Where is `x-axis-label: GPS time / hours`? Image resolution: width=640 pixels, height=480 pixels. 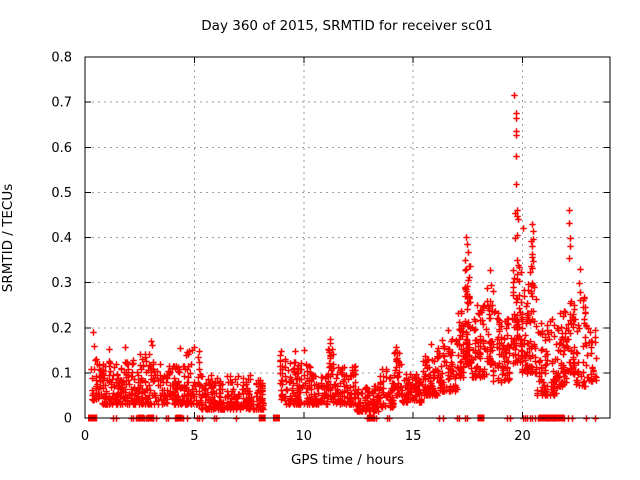 x-axis-label: GPS time / hours is located at coordinates (347, 460).